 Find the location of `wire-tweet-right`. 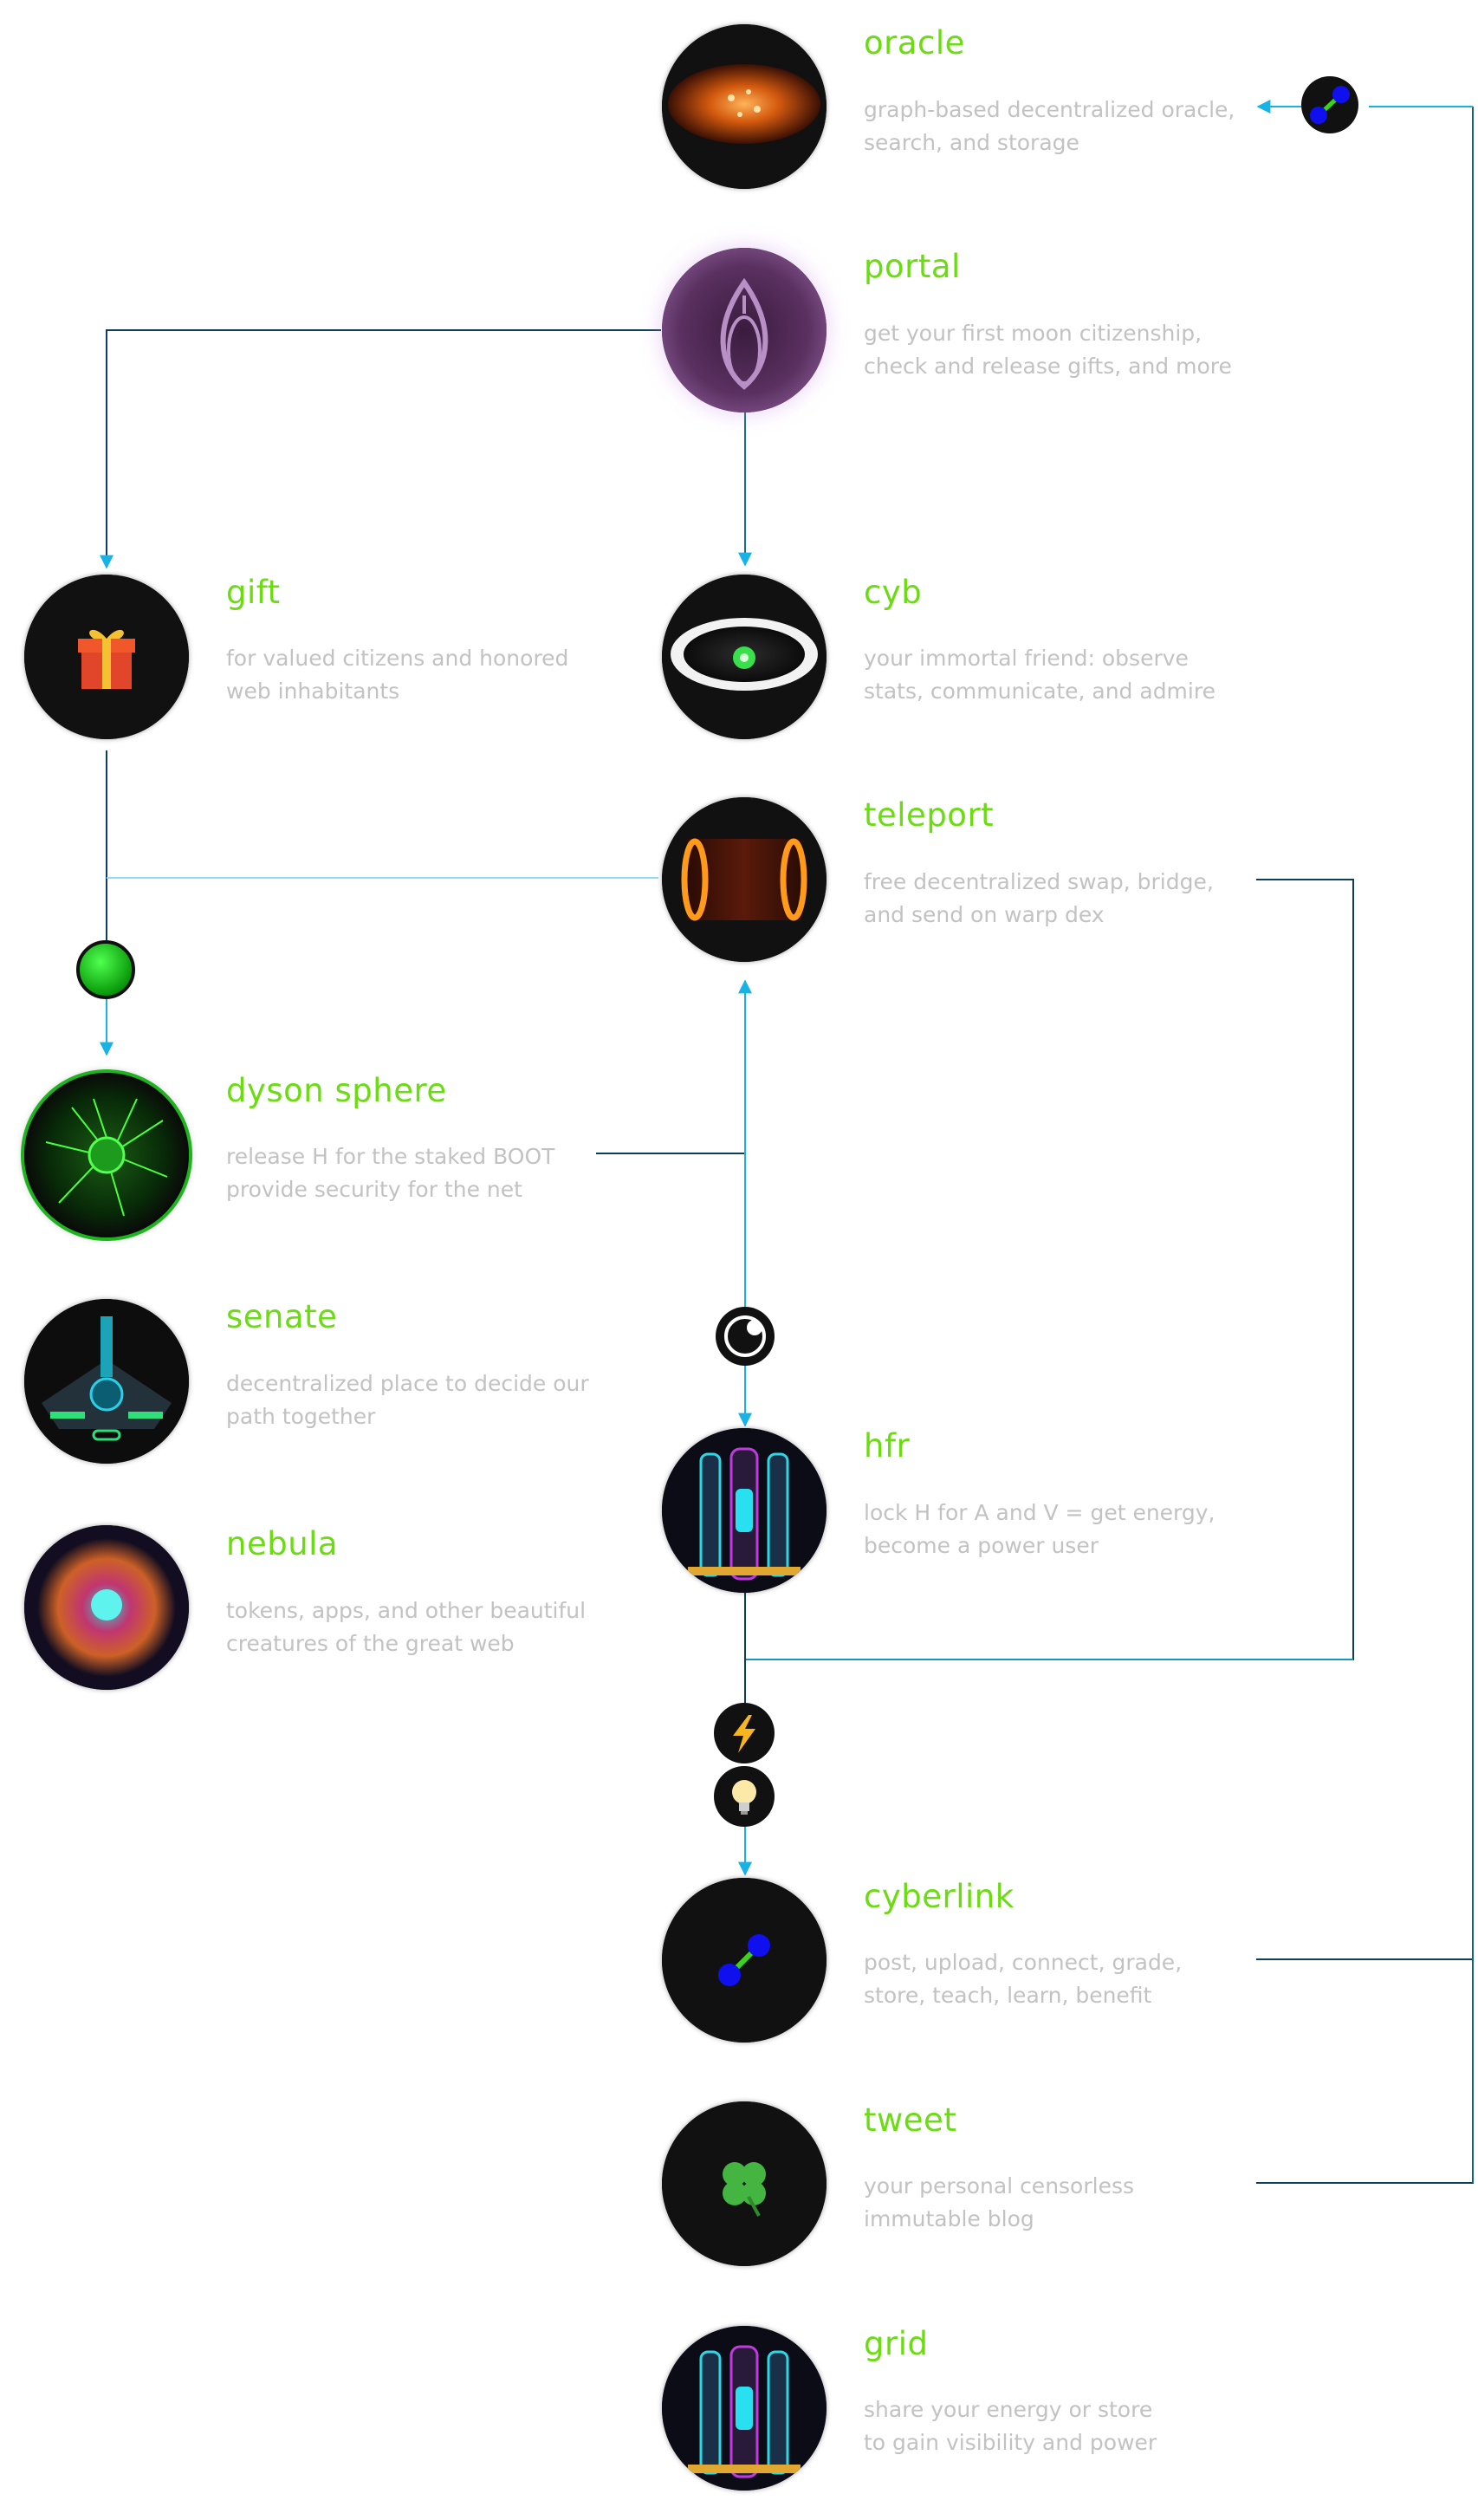

wire-tweet-right is located at coordinates (1365, 1145).